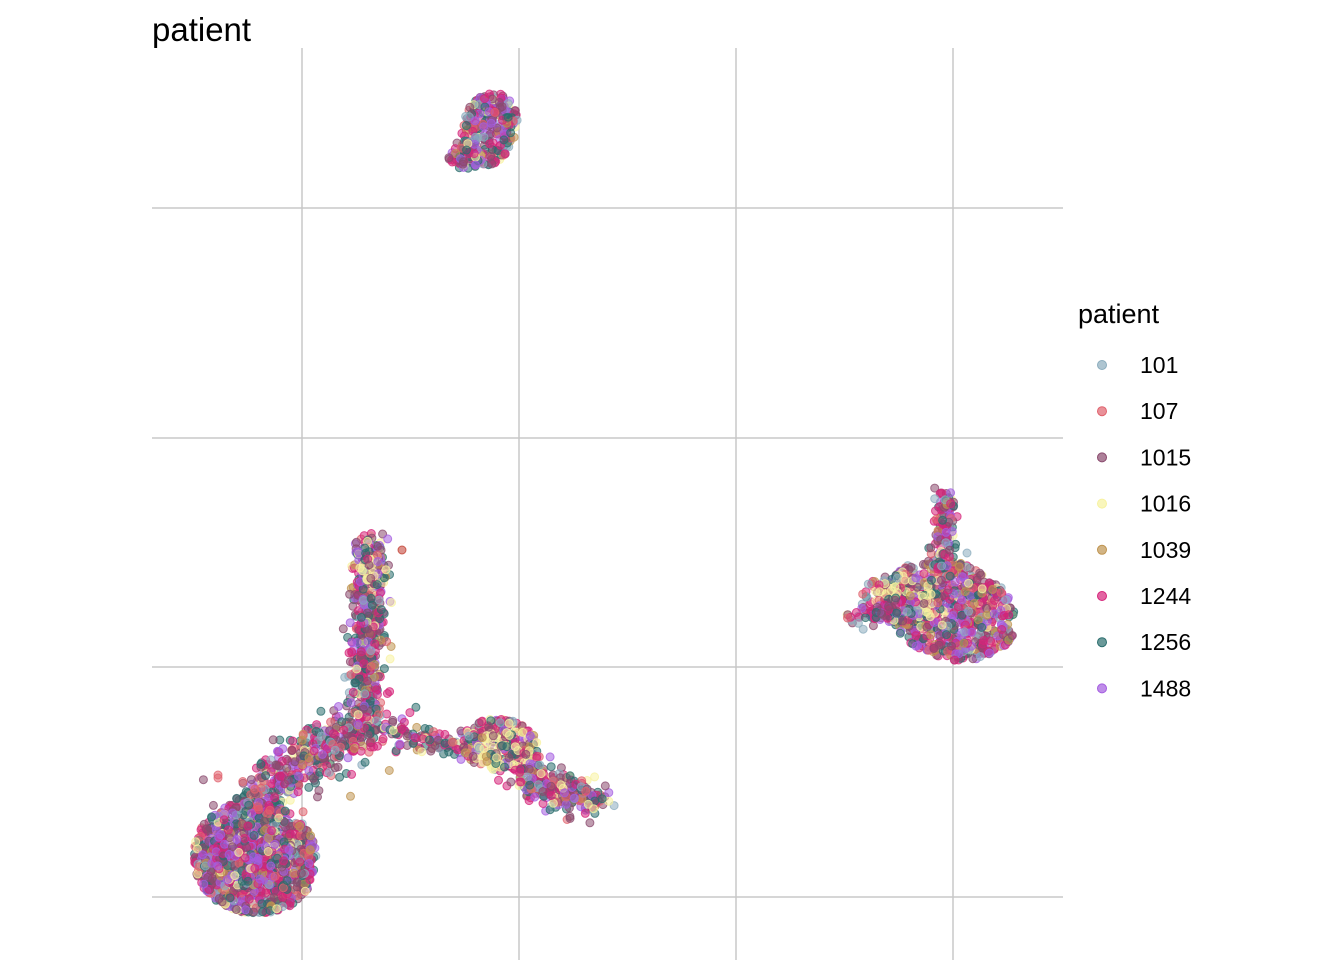  I want to click on chart-title: patient, so click(201, 29).